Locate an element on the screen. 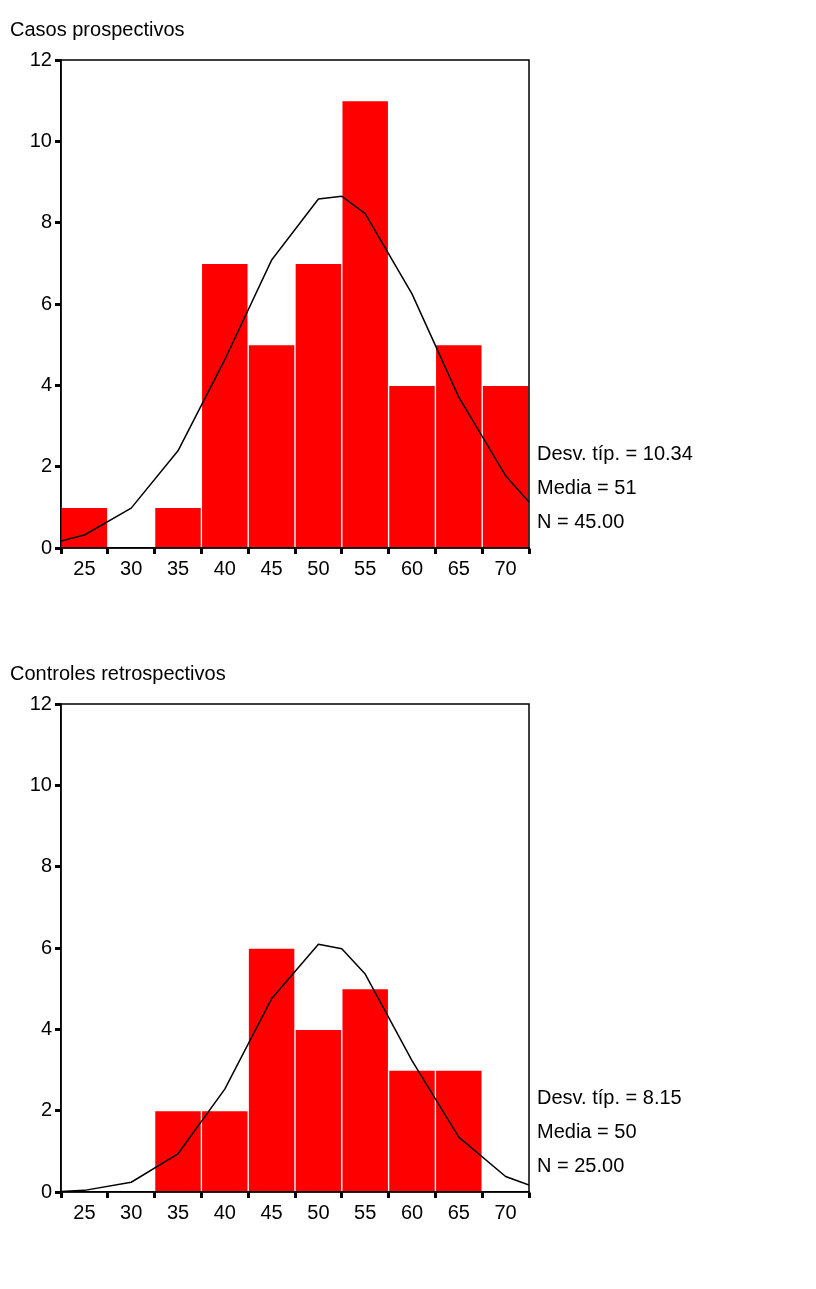 Image resolution: width=816 pixels, height=1289 pixels. text: Desv. típ. = 8.15 is located at coordinates (609, 1096).